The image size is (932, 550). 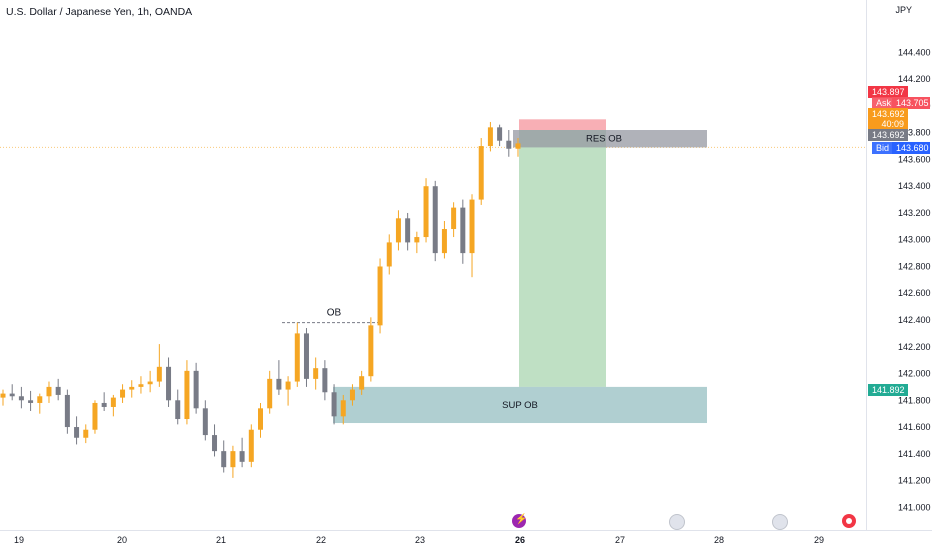 I want to click on price-tick-label: 142.400, so click(x=914, y=320).